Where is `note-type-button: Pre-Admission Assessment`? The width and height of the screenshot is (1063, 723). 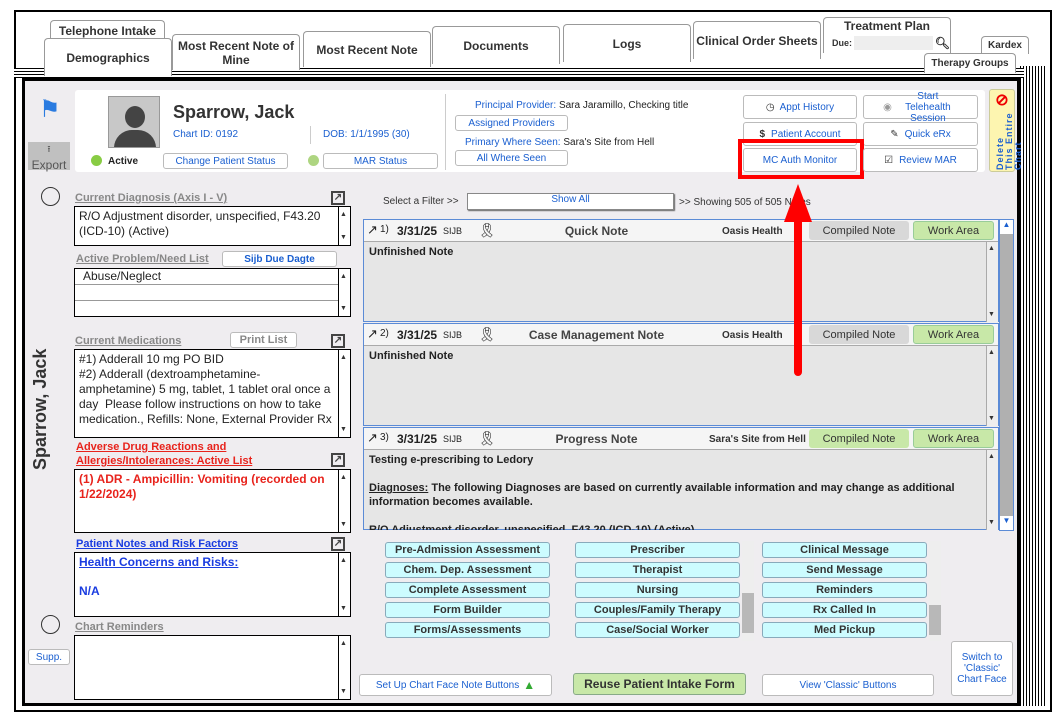 note-type-button: Pre-Admission Assessment is located at coordinates (467, 550).